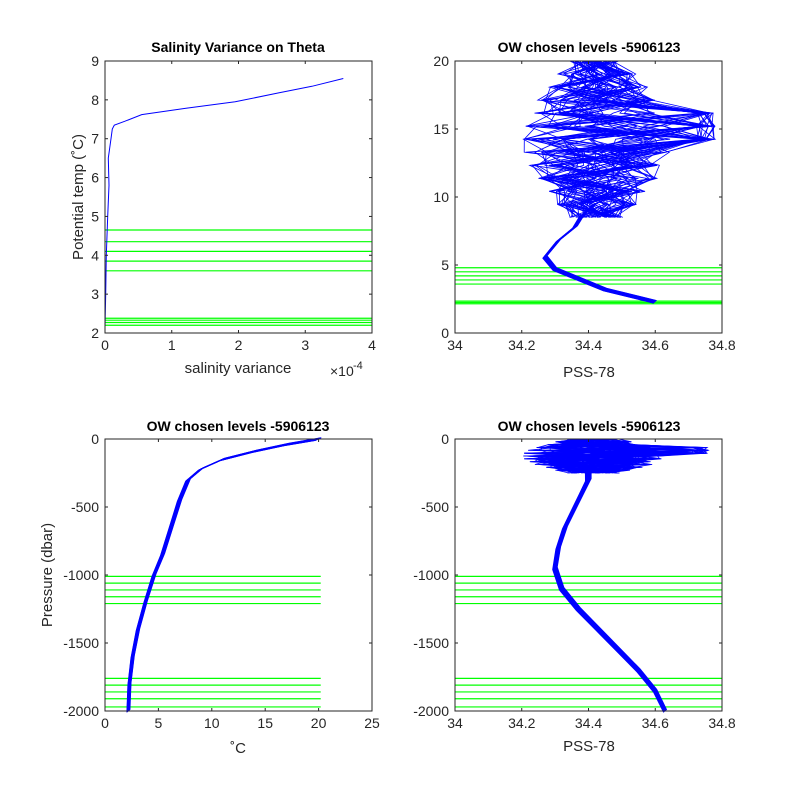  What do you see at coordinates (95, 139) in the screenshot?
I see `y-tick-label: 7` at bounding box center [95, 139].